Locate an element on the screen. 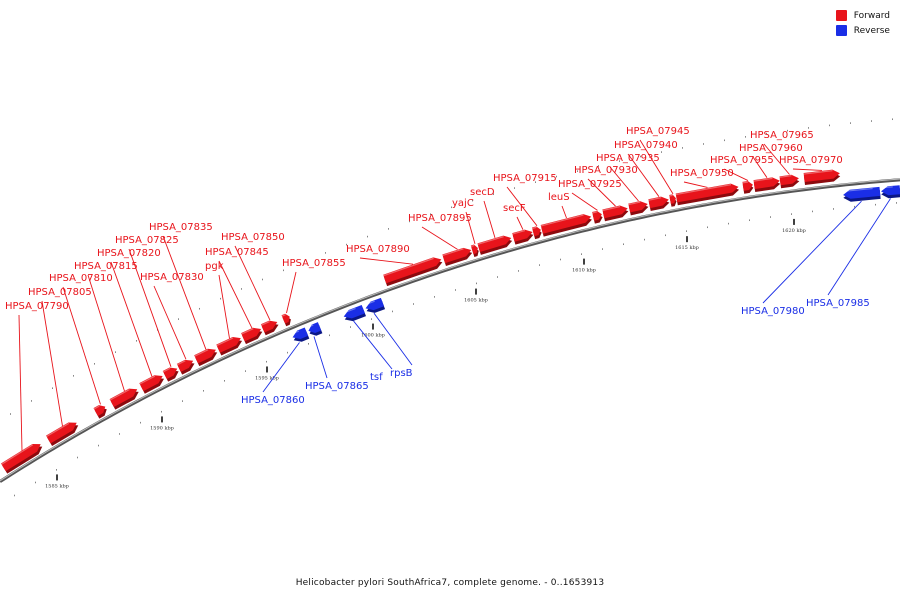 Image resolution: width=900 pixels, height=600 pixels. gene-label: secF is located at coordinates (514, 208).